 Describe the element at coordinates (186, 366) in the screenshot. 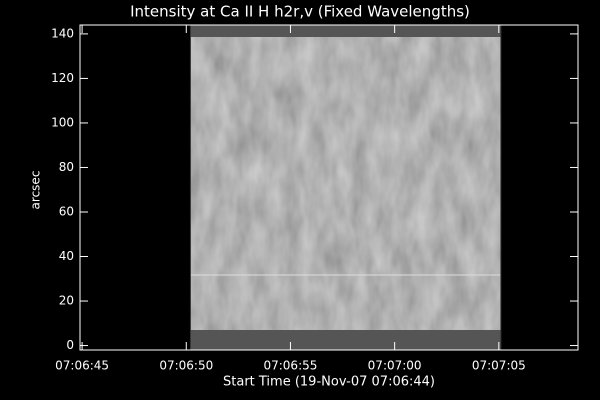

I see `x-tick-label: 07:06:50` at that location.